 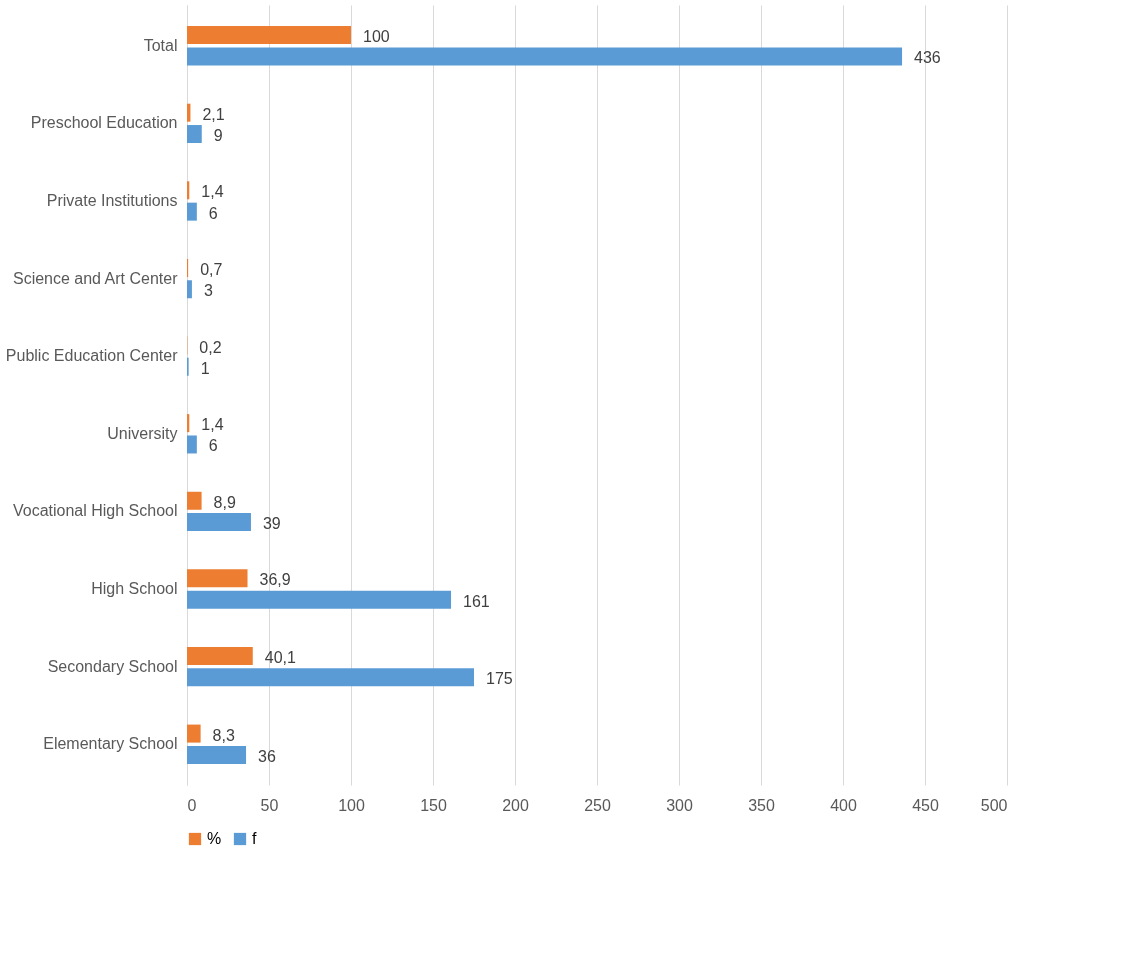 I want to click on data-label: 2,1, so click(x=213, y=114).